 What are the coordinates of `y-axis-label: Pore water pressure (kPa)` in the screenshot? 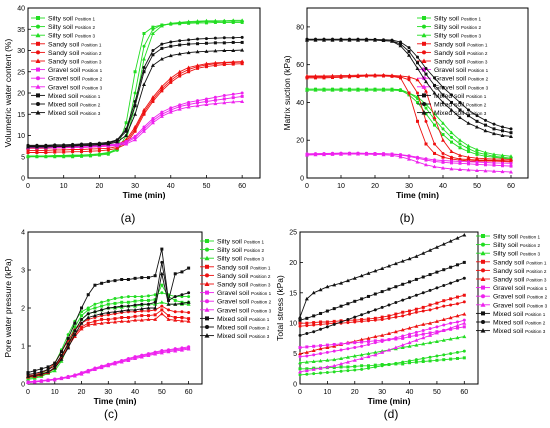 It's located at (8, 307).